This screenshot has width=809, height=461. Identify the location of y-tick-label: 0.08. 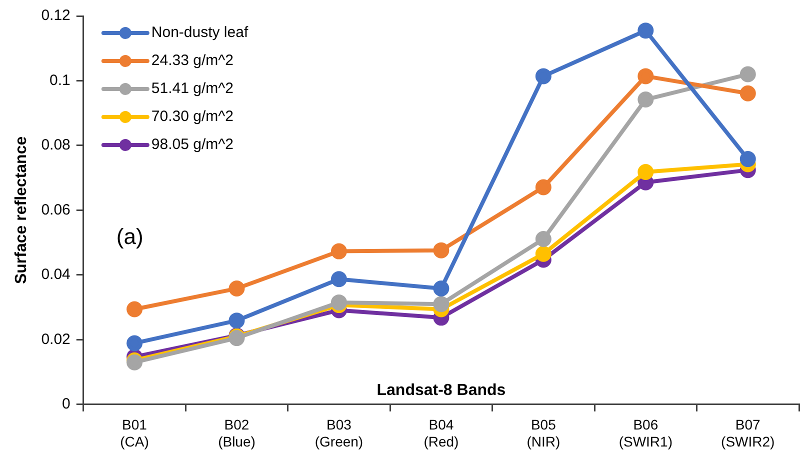
(55, 145).